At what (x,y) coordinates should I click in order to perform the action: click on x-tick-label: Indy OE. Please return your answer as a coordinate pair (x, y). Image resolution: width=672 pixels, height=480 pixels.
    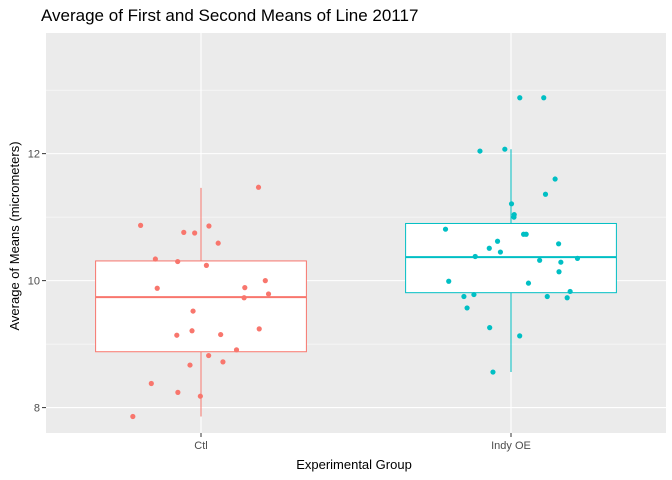
    Looking at the image, I should click on (511, 446).